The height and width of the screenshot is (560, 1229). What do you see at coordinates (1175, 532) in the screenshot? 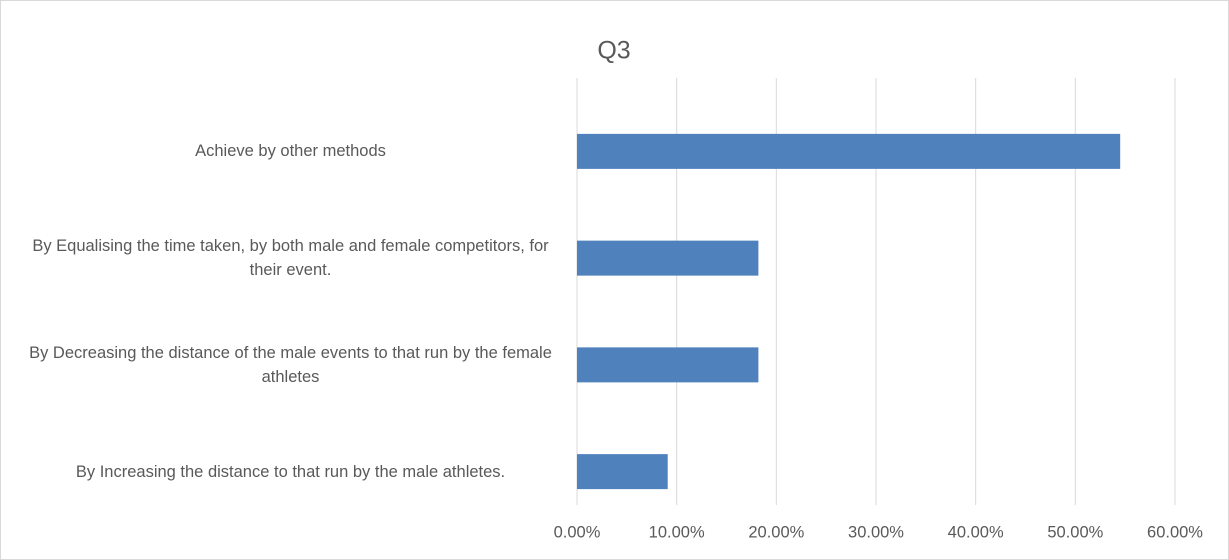
I see `x-tick-label: 60.00%` at bounding box center [1175, 532].